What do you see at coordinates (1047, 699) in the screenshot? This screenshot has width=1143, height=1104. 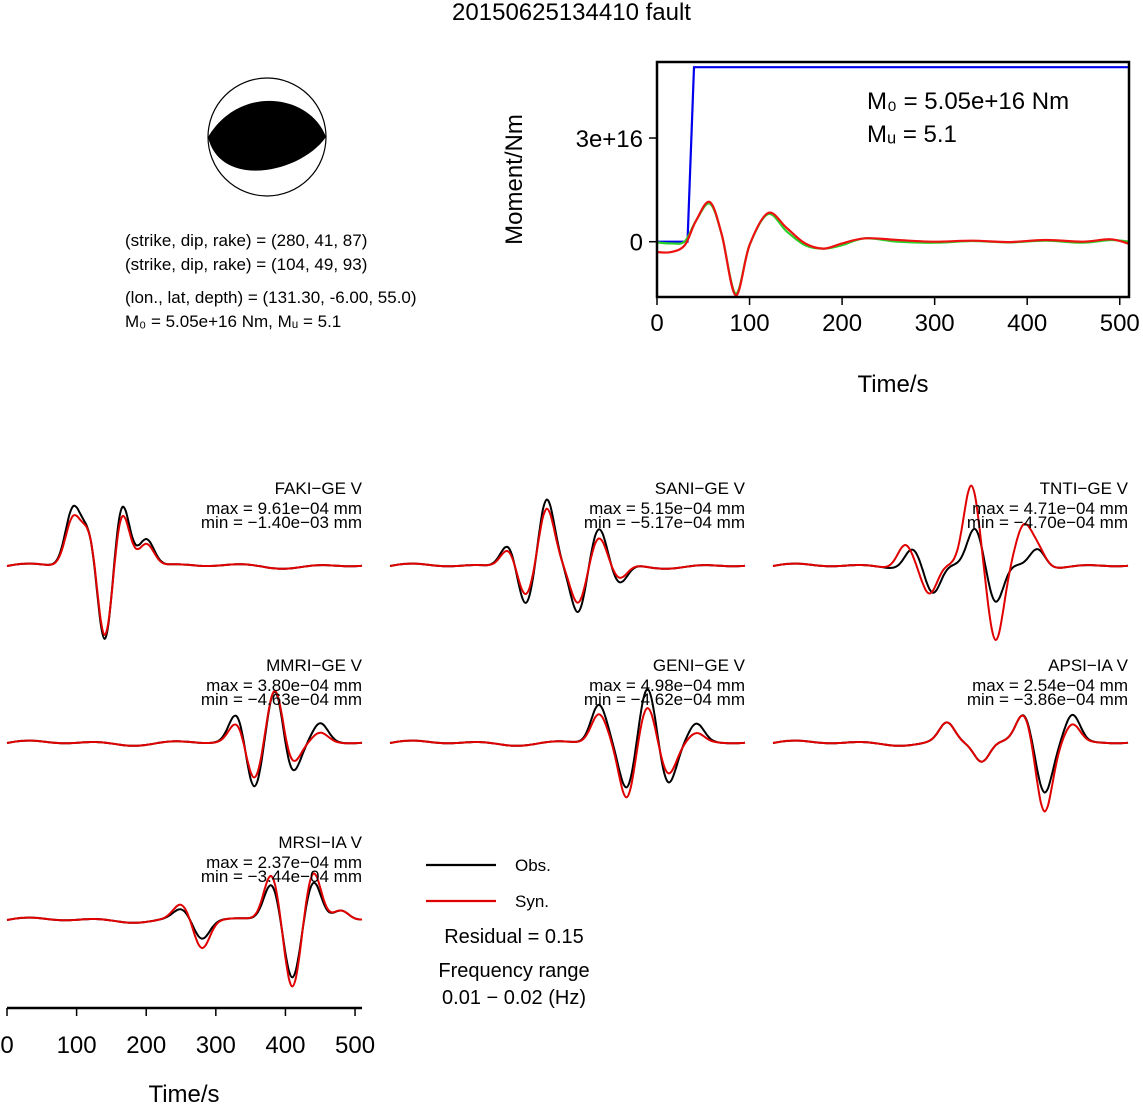 I see `station-min: min = −3.86e−04 mm` at bounding box center [1047, 699].